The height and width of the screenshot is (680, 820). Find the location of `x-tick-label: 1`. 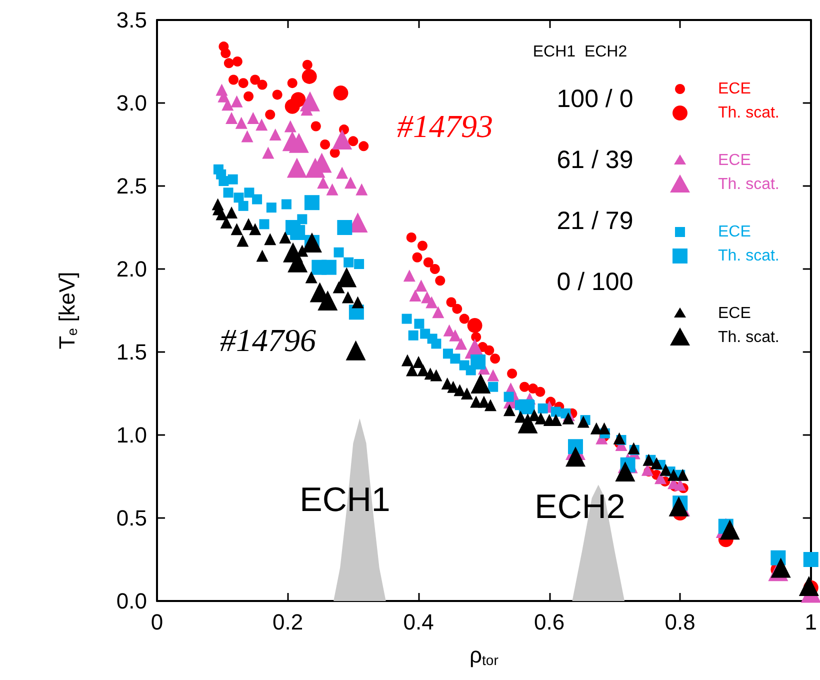

x-tick-label: 1 is located at coordinates (811, 622).